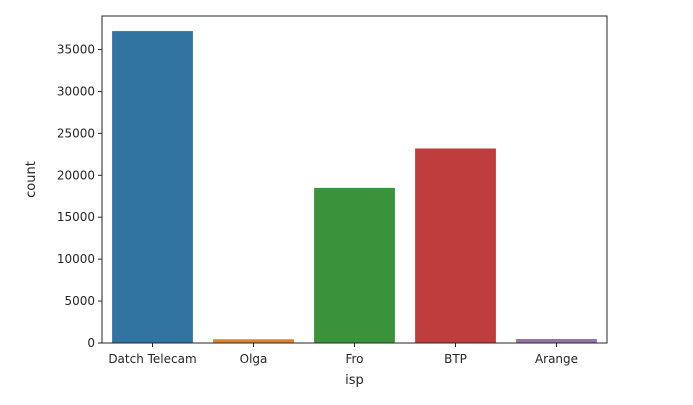  I want to click on y-tick-label-0: 0, so click(91, 343).